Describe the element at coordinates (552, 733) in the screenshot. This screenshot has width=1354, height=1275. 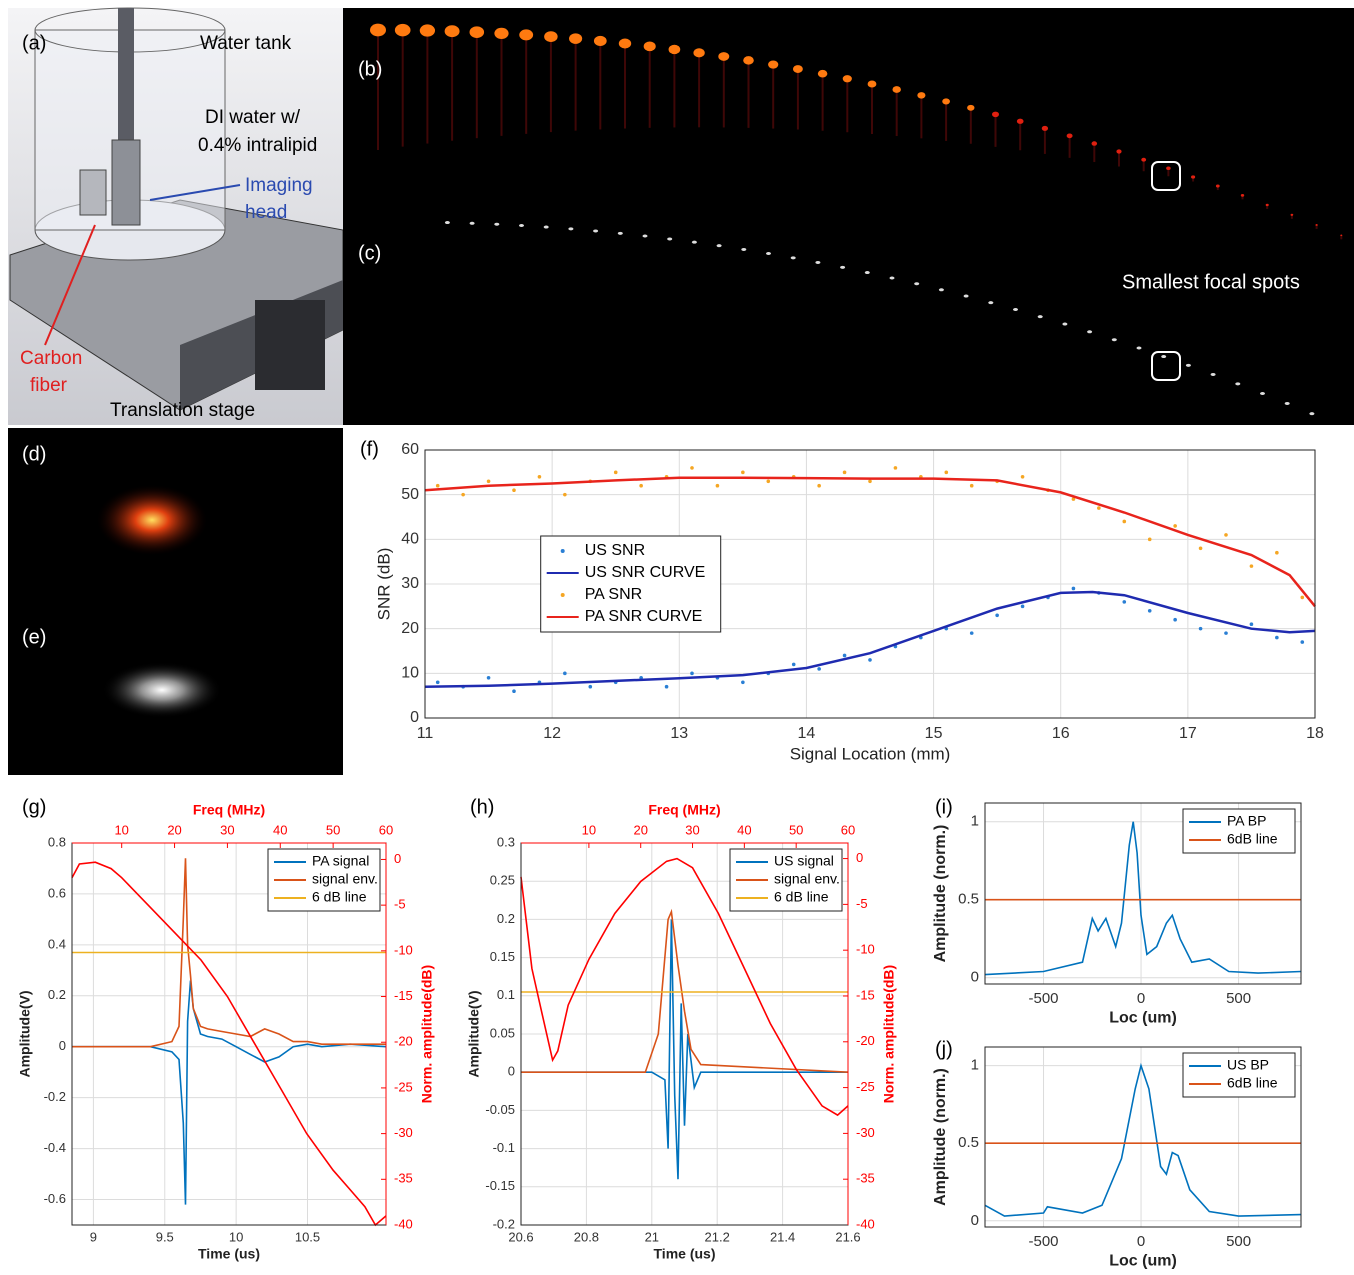
I see `x-tick-label: 12` at that location.